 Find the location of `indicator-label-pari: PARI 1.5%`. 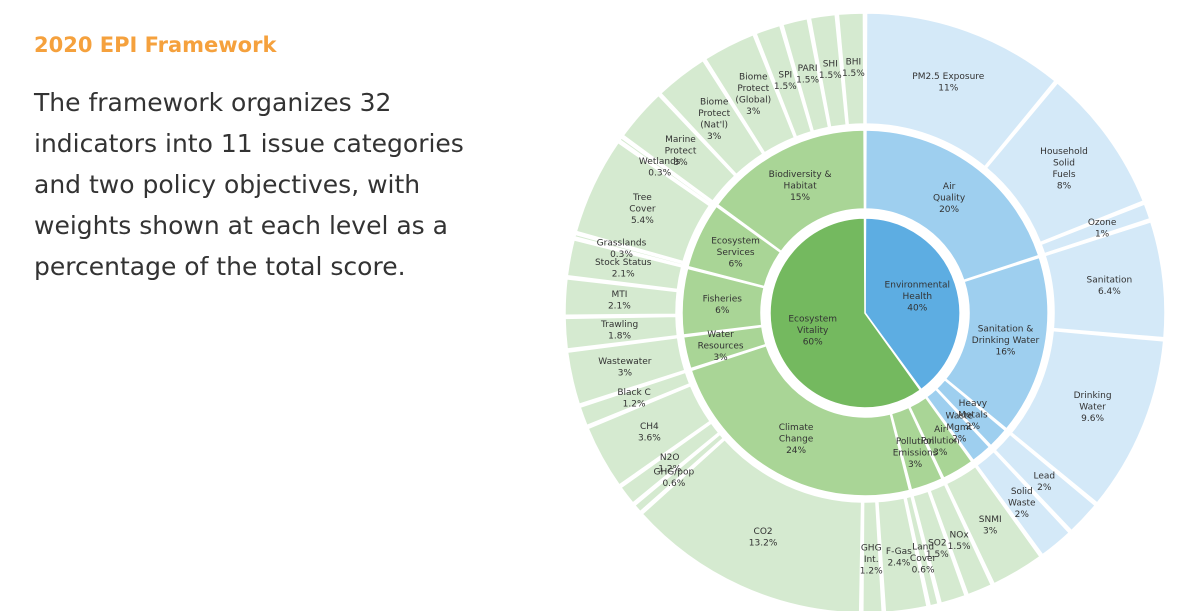

indicator-label-pari: PARI 1.5% is located at coordinates (807, 75).